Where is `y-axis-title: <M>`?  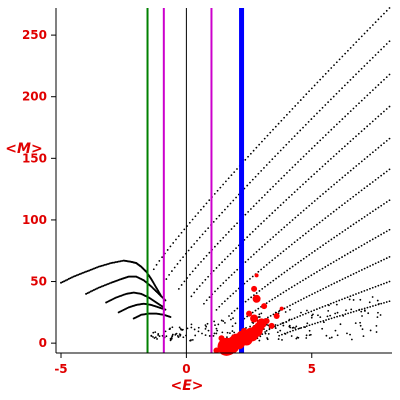 y-axis-title: <M> is located at coordinates (23, 149).